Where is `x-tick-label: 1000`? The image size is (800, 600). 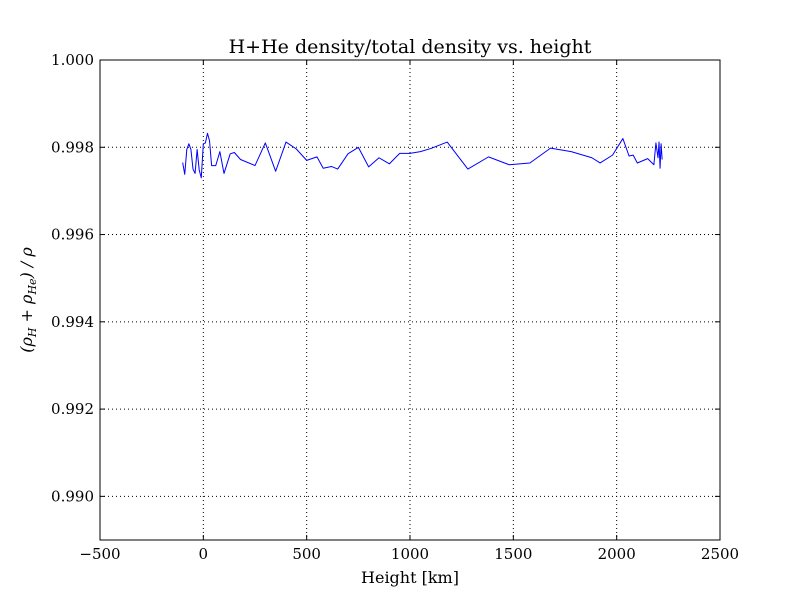 x-tick-label: 1000 is located at coordinates (410, 554).